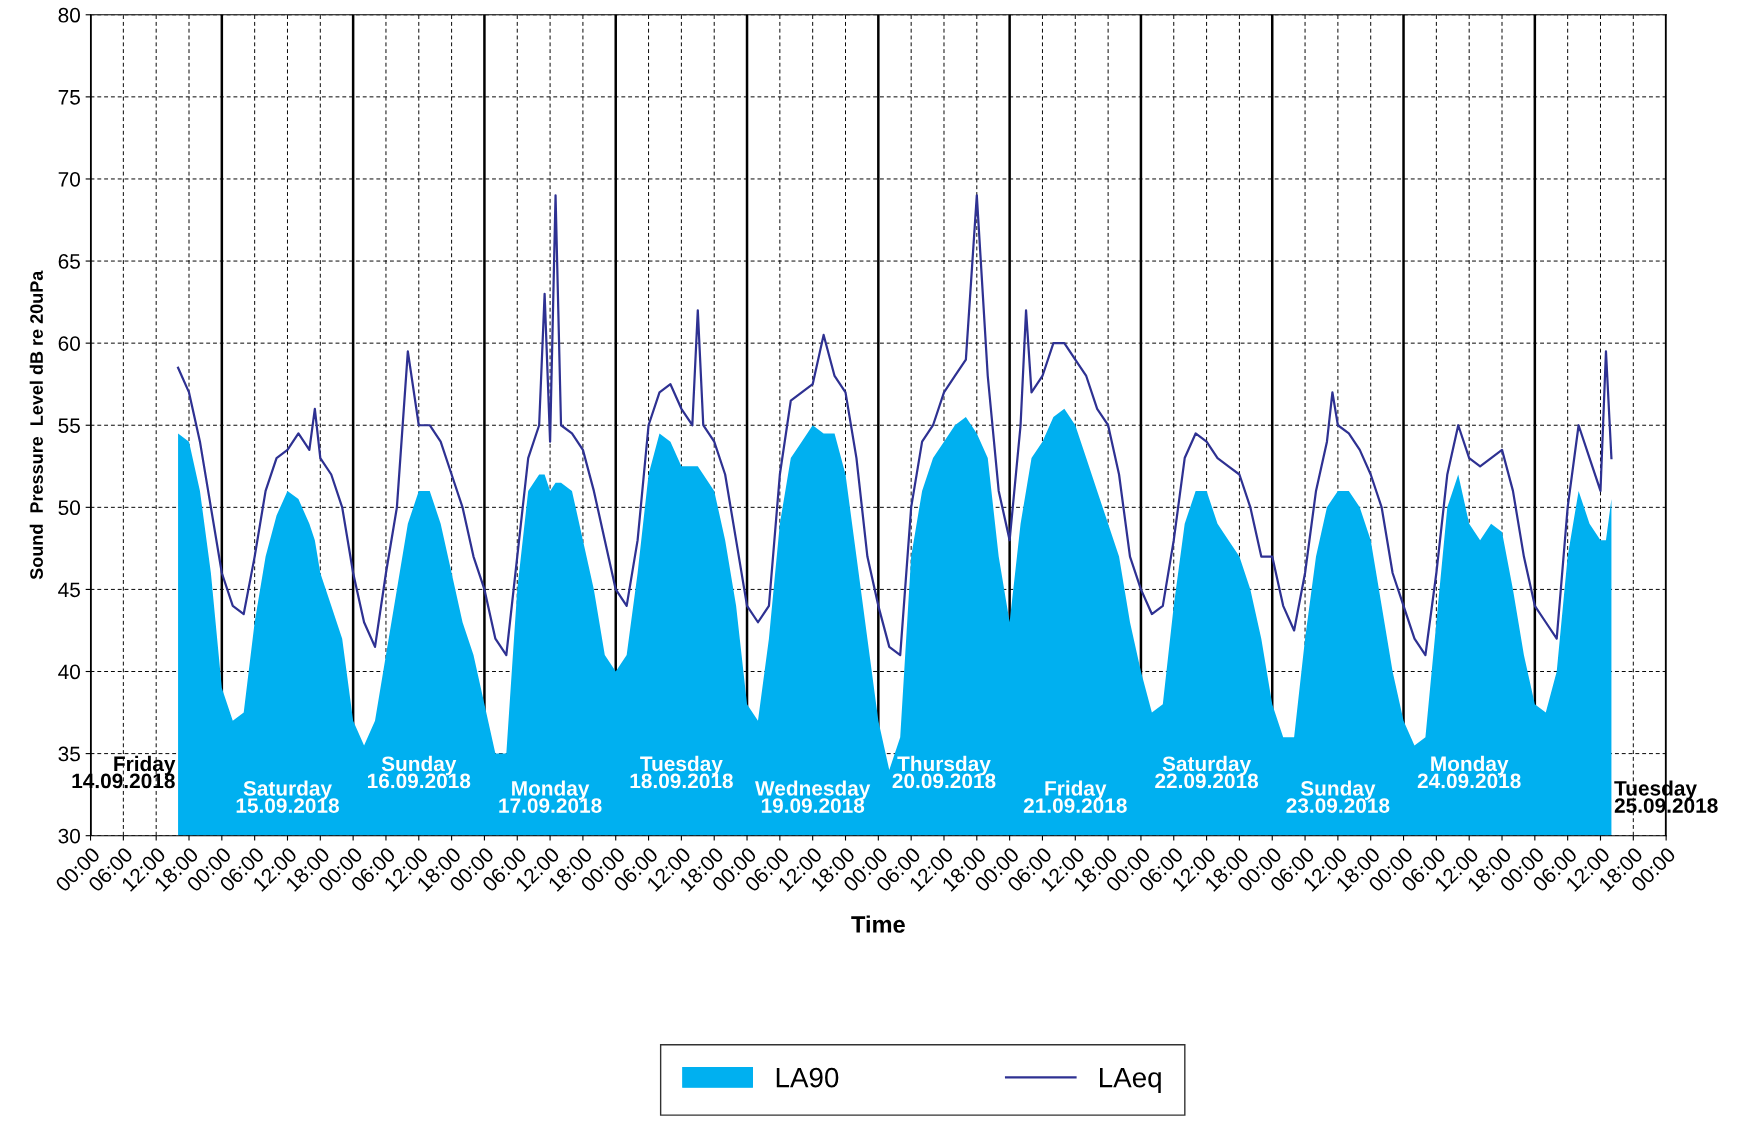  I want to click on annotation: Tuesday 18.09.2018, so click(681, 772).